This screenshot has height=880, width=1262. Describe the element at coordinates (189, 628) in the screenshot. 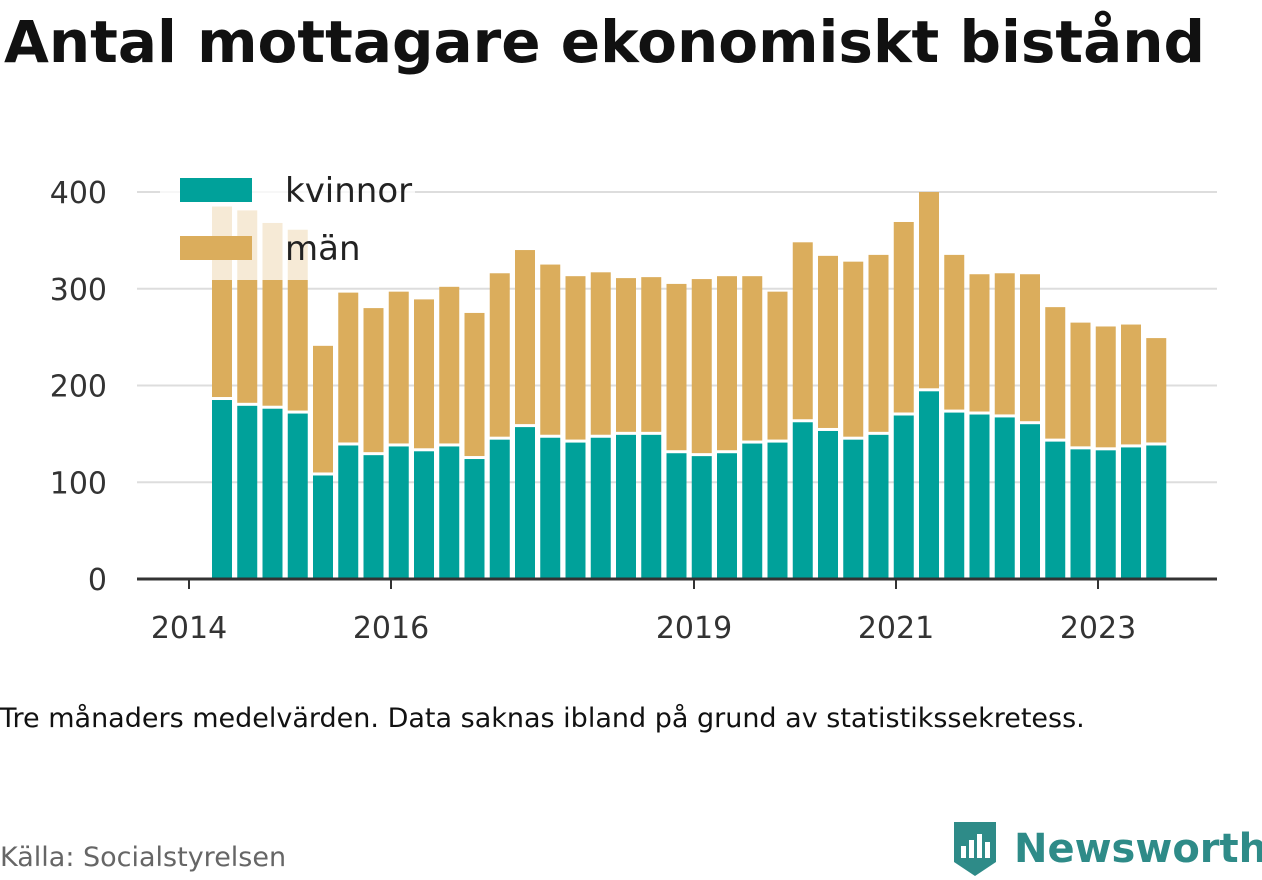

I see `x-tick-label: 2014` at that location.